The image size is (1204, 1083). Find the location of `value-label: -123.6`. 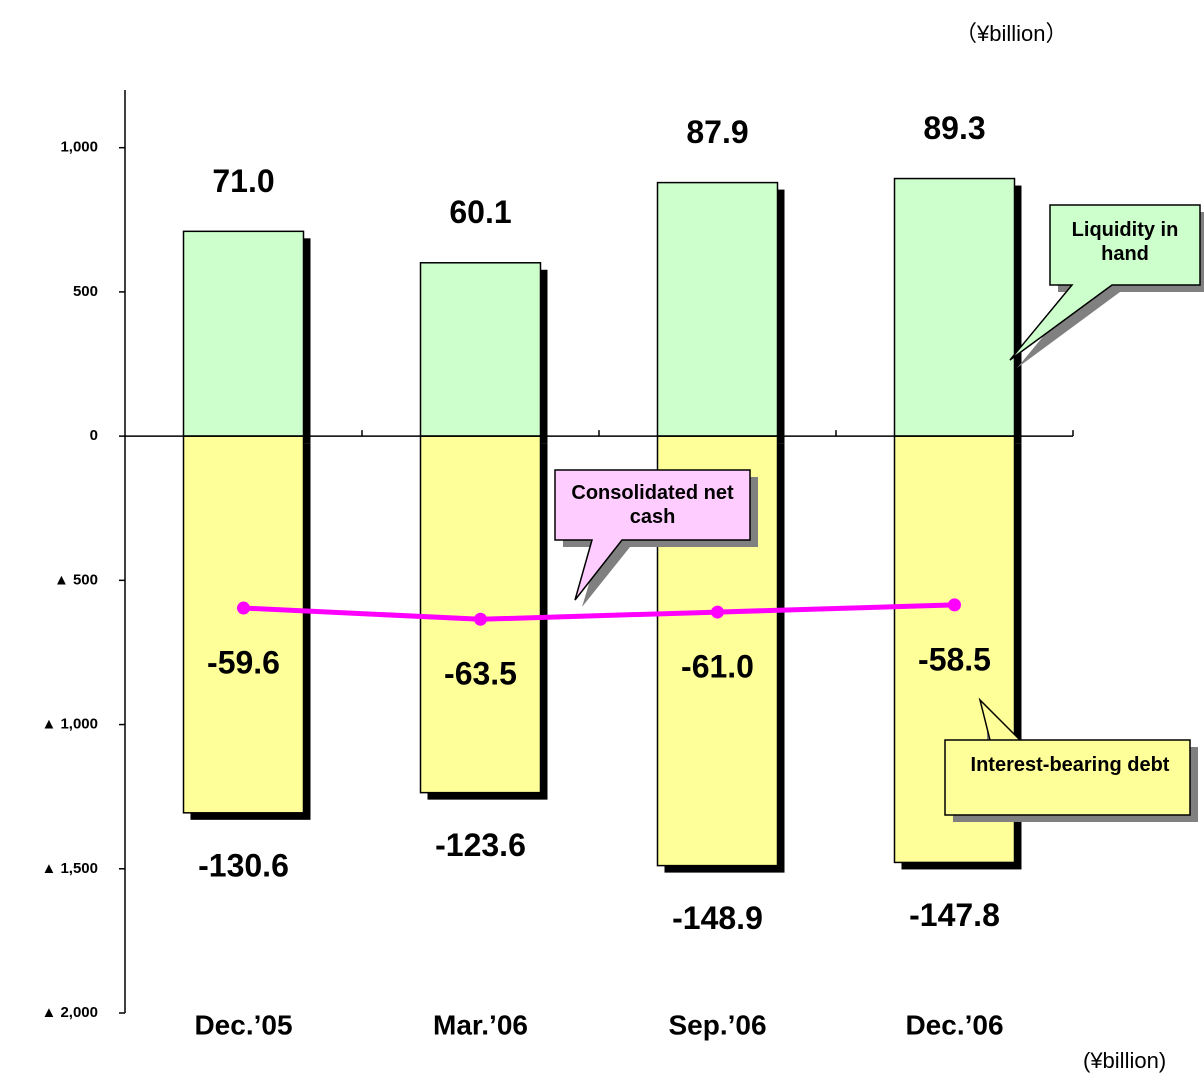

value-label: -123.6 is located at coordinates (480, 845).